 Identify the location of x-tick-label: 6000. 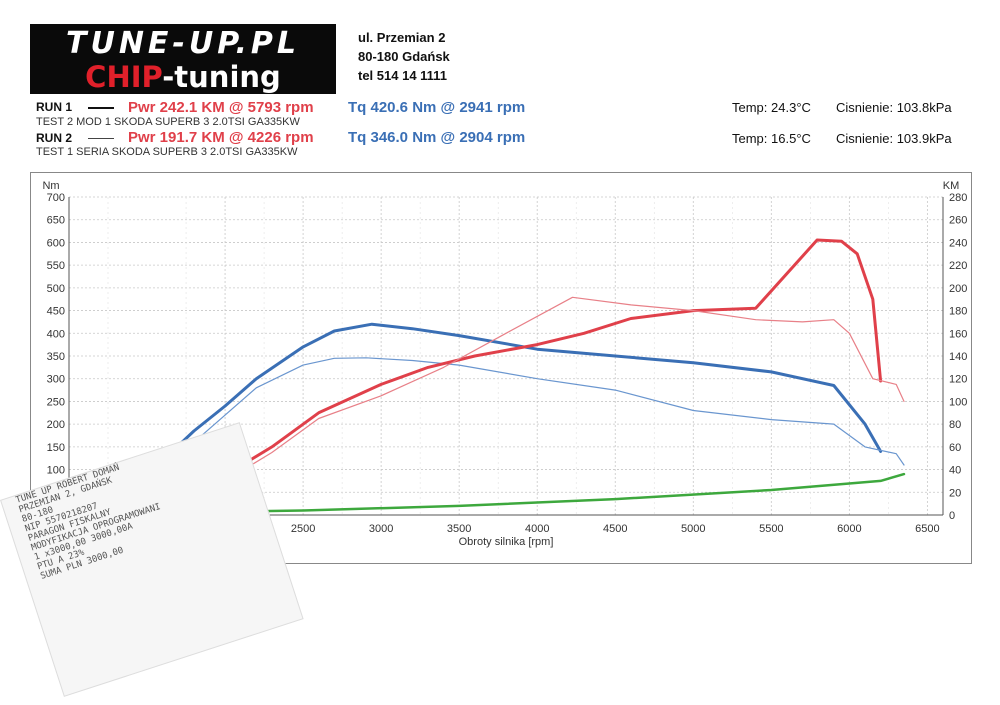
(849, 529).